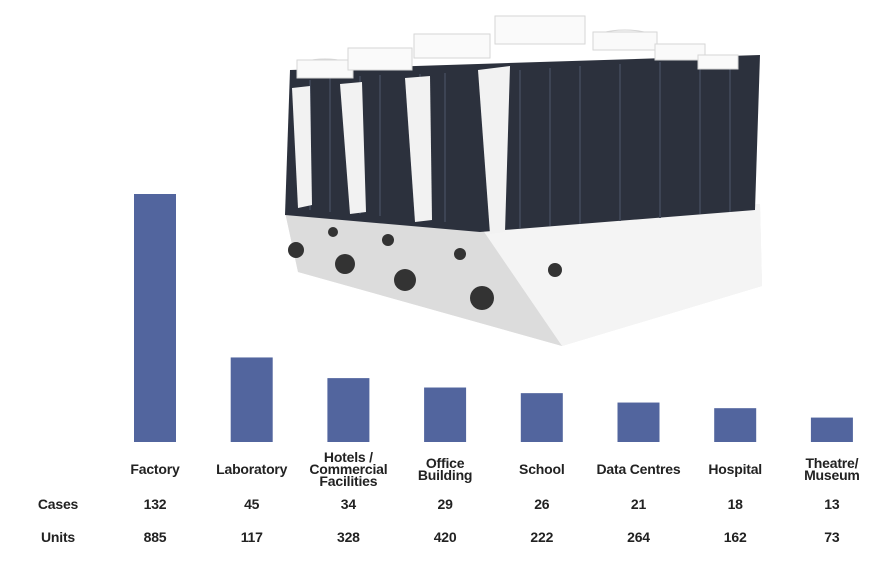 This screenshot has height=570, width=880. Describe the element at coordinates (252, 504) in the screenshot. I see `table-value: 45` at that location.